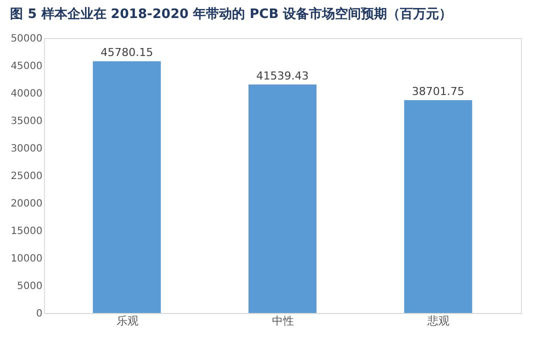 The width and height of the screenshot is (541, 341). What do you see at coordinates (26, 66) in the screenshot?
I see `y-tick-label: 45000` at bounding box center [26, 66].